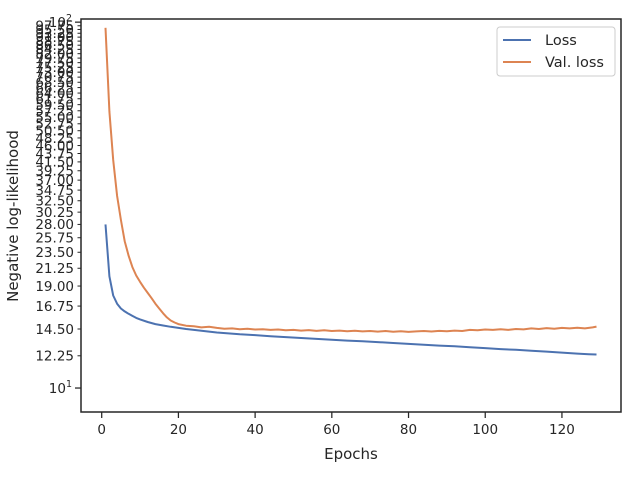  Describe the element at coordinates (54, 132) in the screenshot. I see `y-tick-label: 50.50` at that location.